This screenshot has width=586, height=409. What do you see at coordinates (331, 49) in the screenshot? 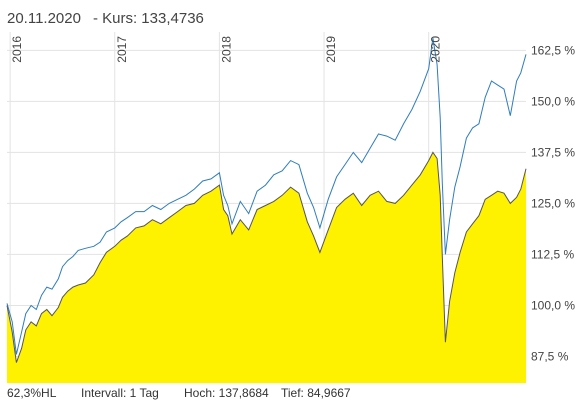
I see `year-tick-label: 2019` at bounding box center [331, 49].